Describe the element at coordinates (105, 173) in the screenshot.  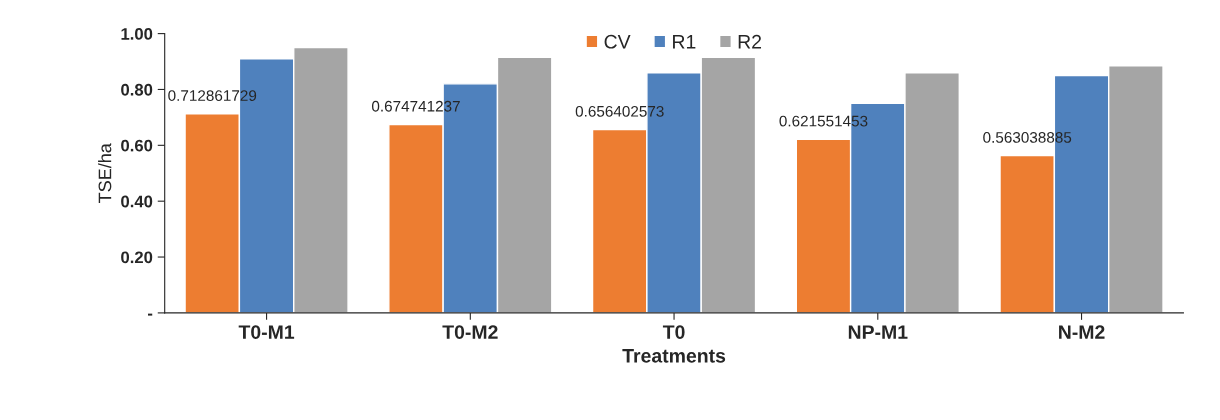
I see `y-axis-title: TSE/ha` at that location.